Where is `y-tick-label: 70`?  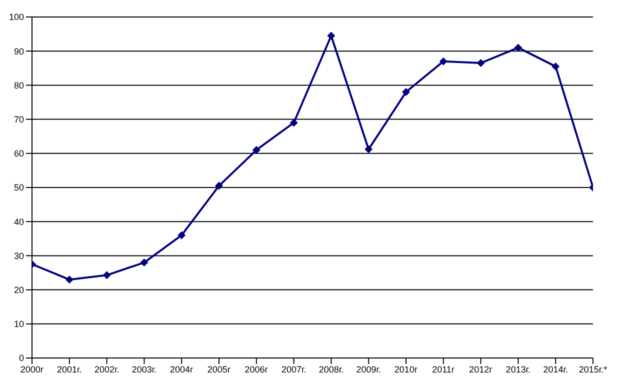
y-tick-label: 70 is located at coordinates (19, 119).